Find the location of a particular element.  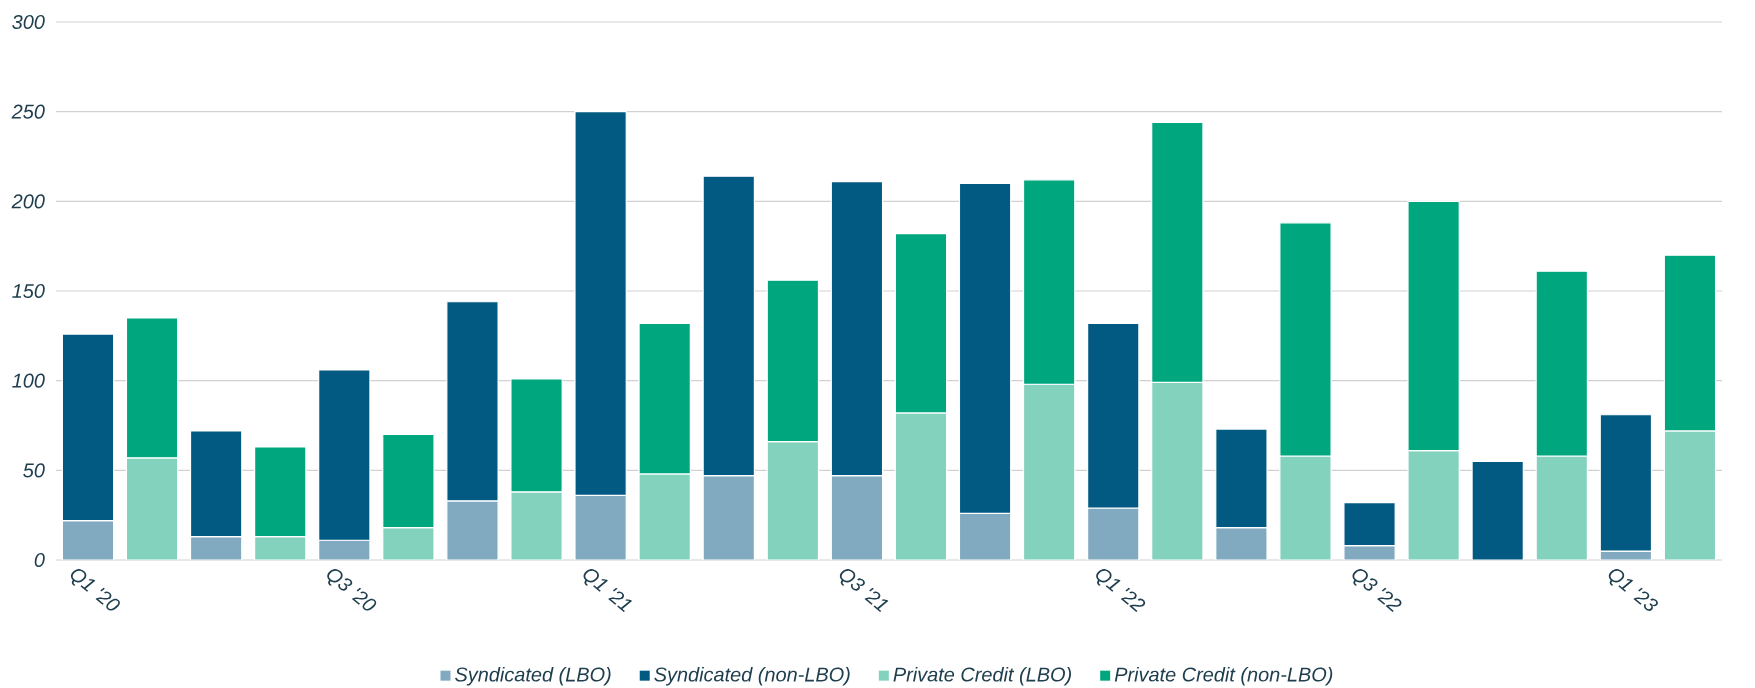

y-tick-label: 50 is located at coordinates (34, 470).